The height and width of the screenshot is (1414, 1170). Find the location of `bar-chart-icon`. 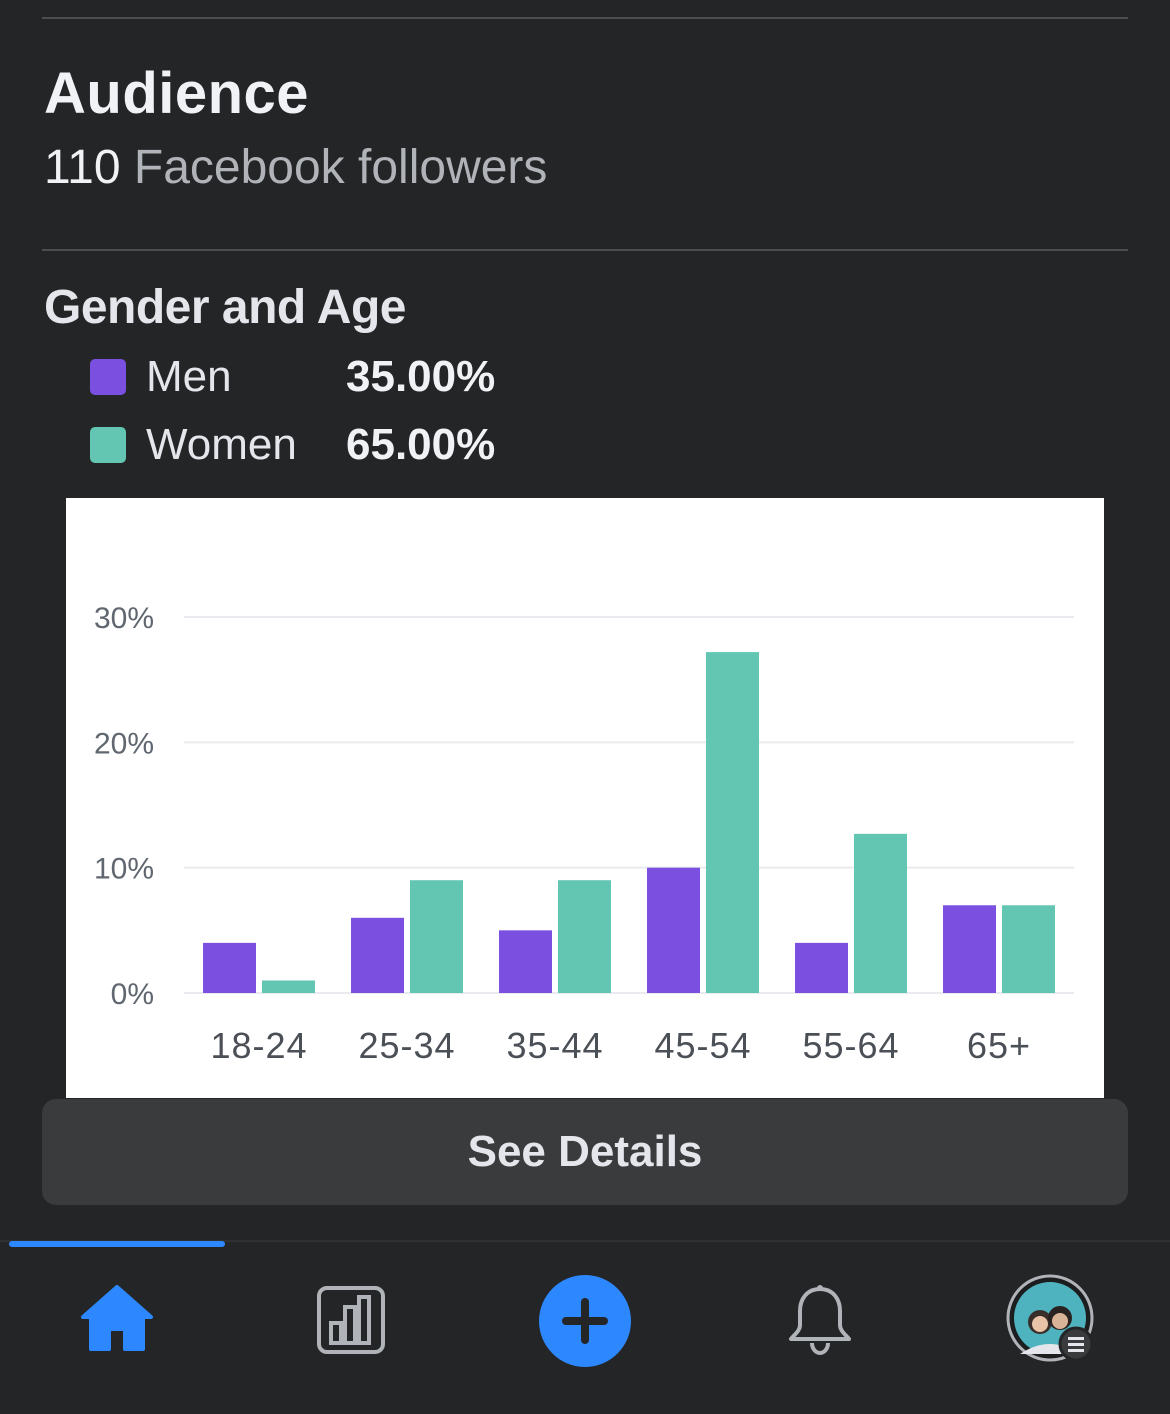

bar-chart-icon is located at coordinates (351, 1320).